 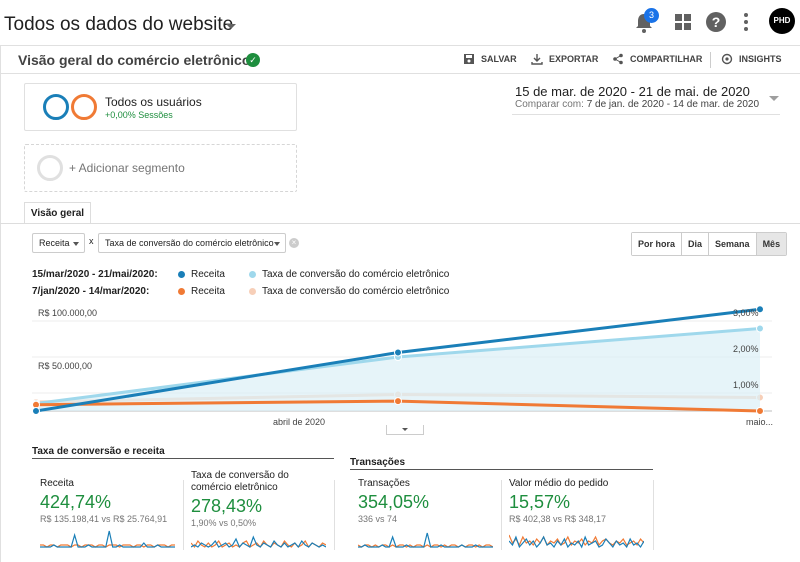 What do you see at coordinates (91, 241) in the screenshot?
I see `metric-x-separator: x` at bounding box center [91, 241].